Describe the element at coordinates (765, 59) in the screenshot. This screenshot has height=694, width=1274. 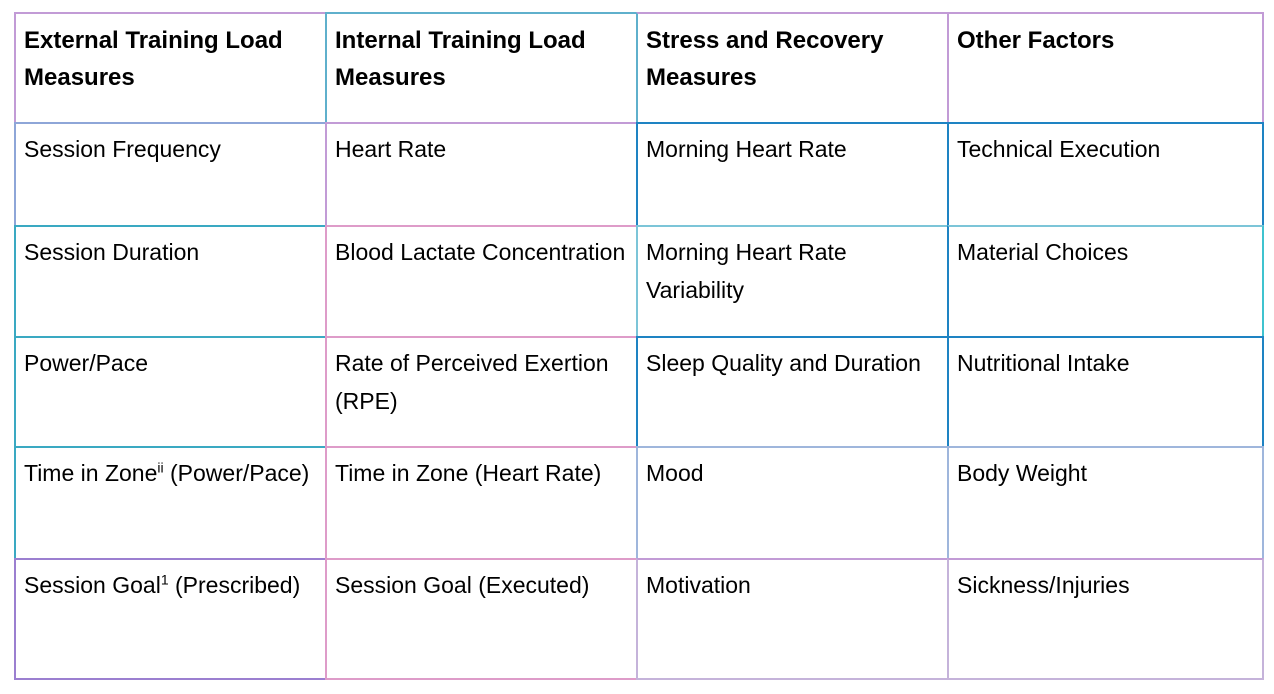
I see `header-text: Stress and Recovery Measures` at that location.